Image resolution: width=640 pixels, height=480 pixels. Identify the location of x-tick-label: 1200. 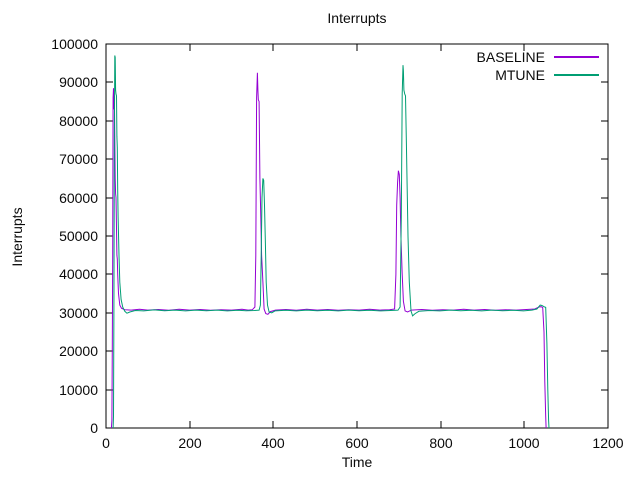
(607, 443).